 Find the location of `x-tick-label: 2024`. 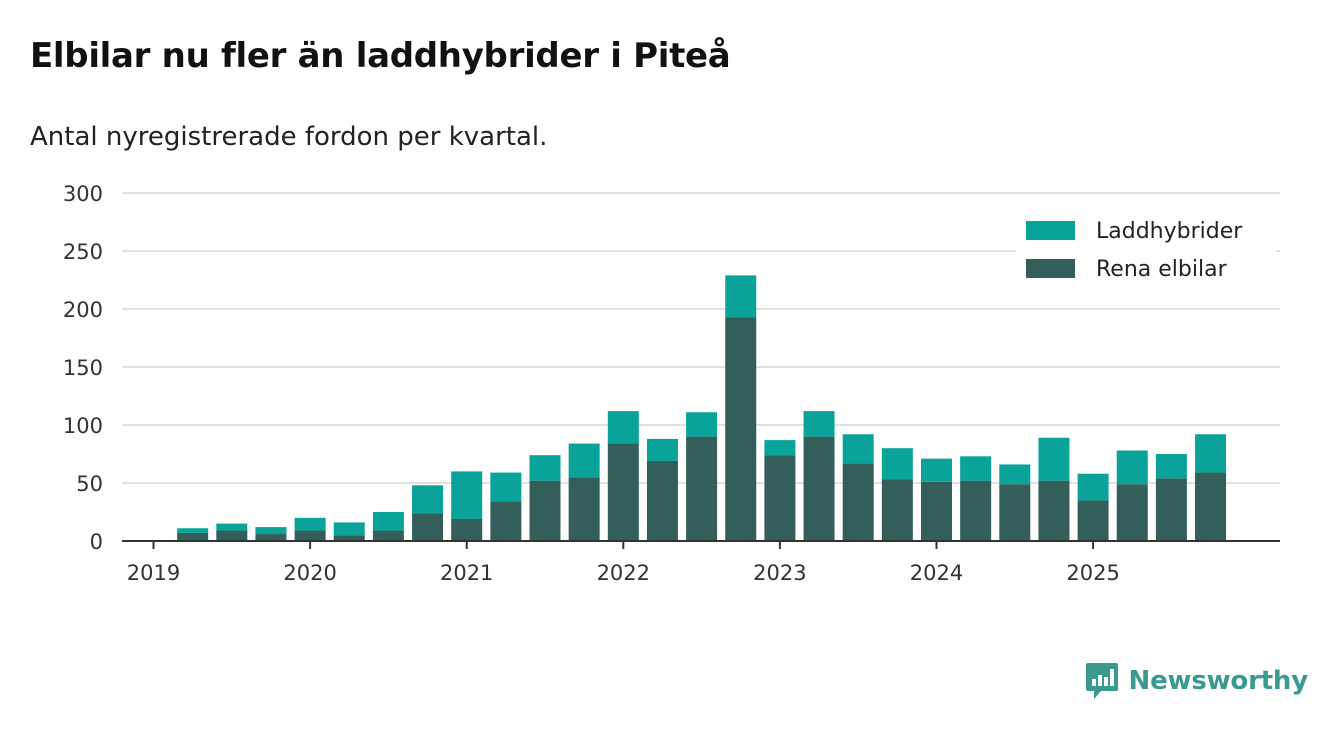

x-tick-label: 2024 is located at coordinates (936, 573).